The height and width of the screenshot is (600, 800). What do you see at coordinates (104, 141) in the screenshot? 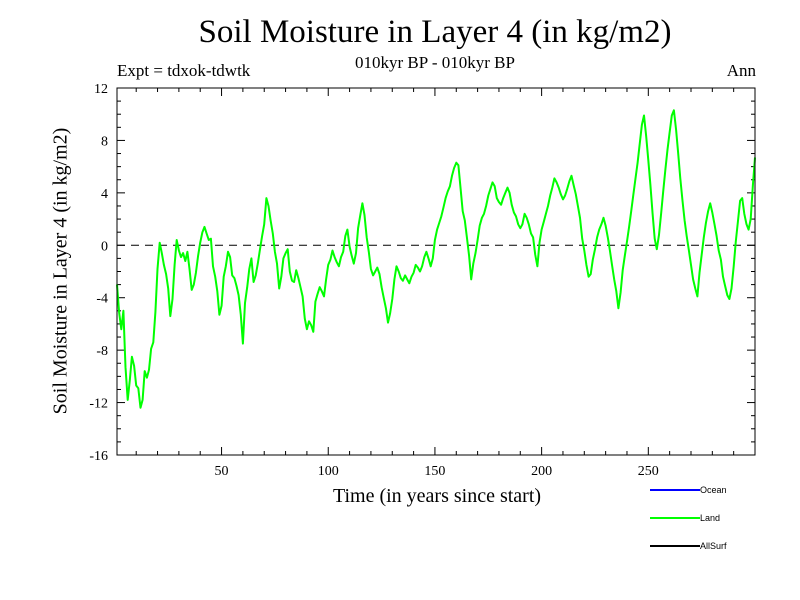
I see `y-tick-label: 8` at bounding box center [104, 141].